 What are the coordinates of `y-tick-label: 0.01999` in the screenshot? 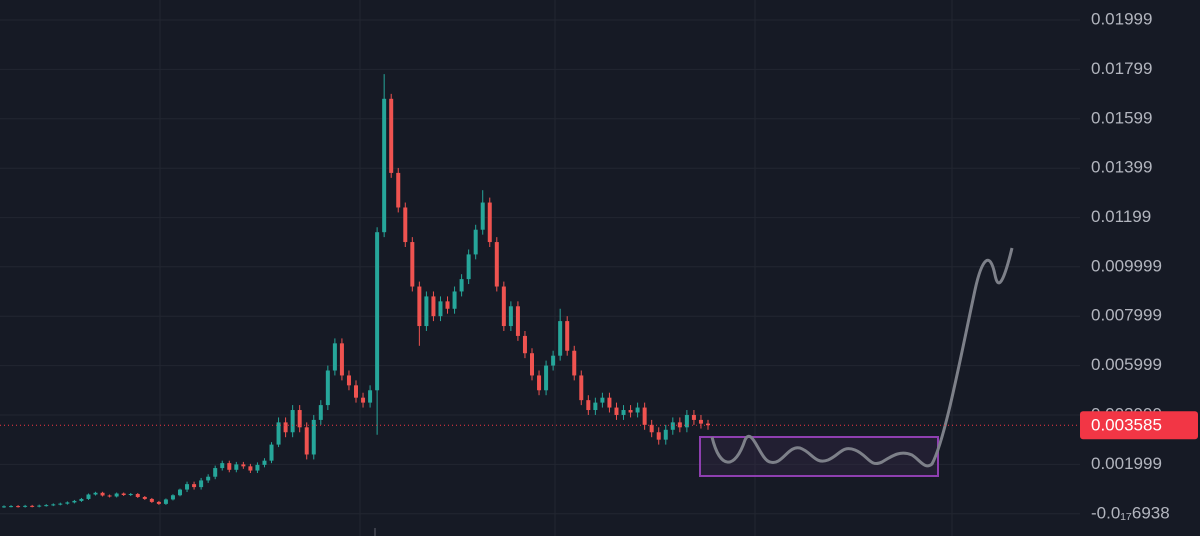 It's located at (1121, 18).